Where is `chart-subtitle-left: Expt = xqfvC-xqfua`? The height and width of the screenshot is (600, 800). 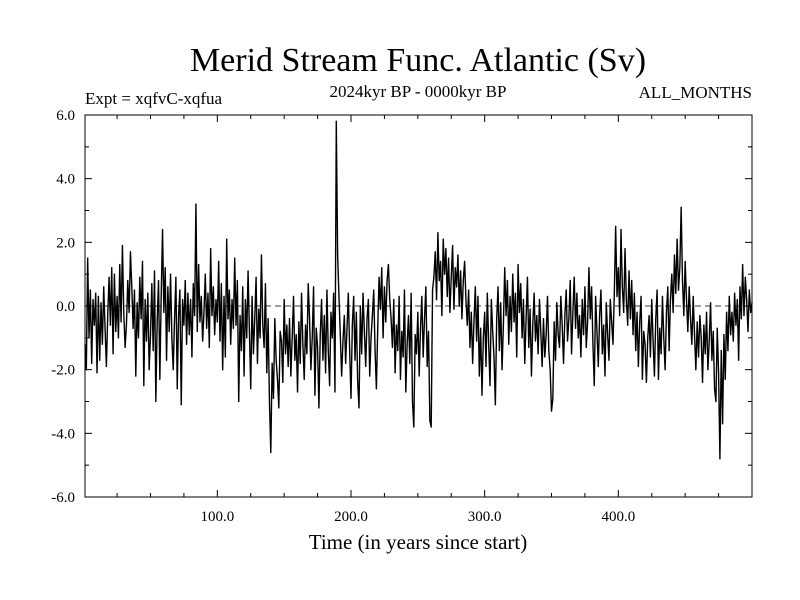
chart-subtitle-left: Expt = xqfvC-xqfua is located at coordinates (154, 98).